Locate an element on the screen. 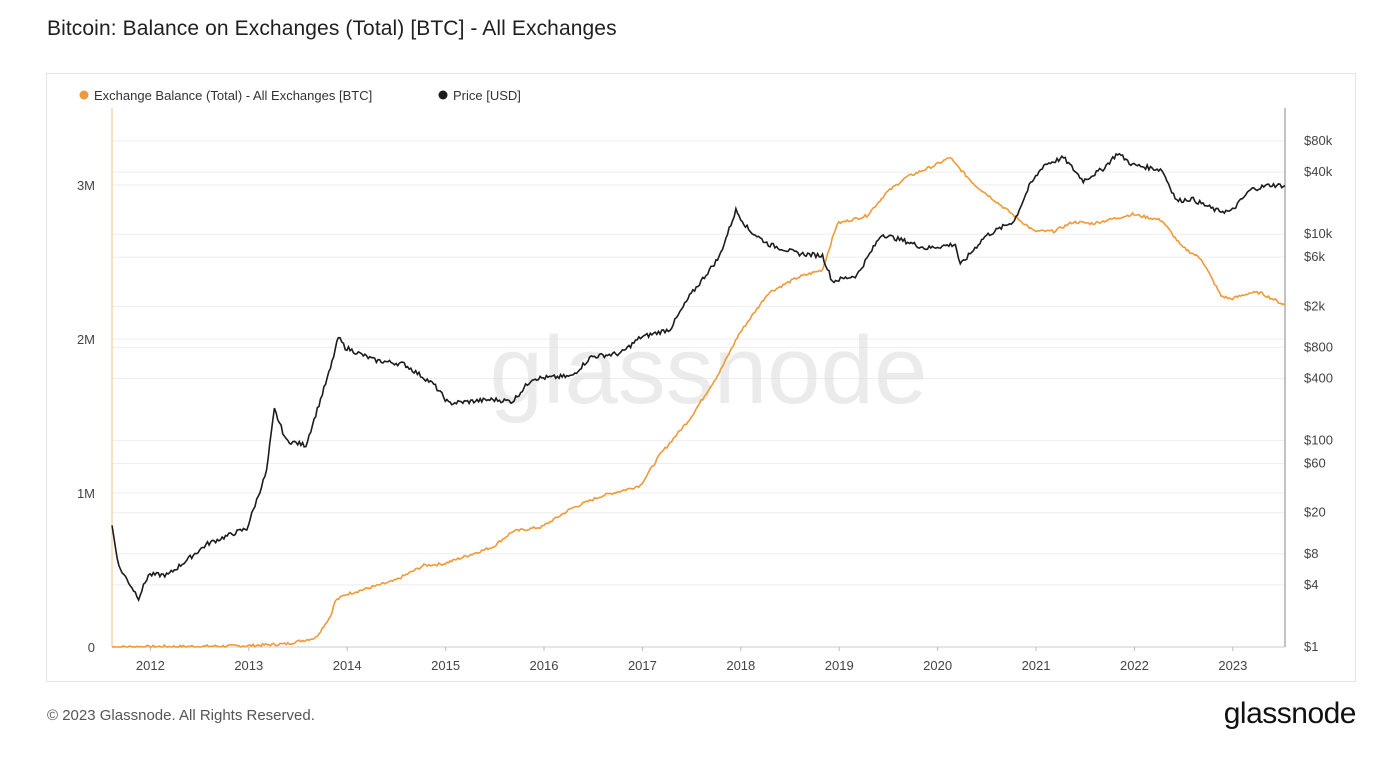 The image size is (1384, 762). x-tick-label: 2020 is located at coordinates (937, 665).